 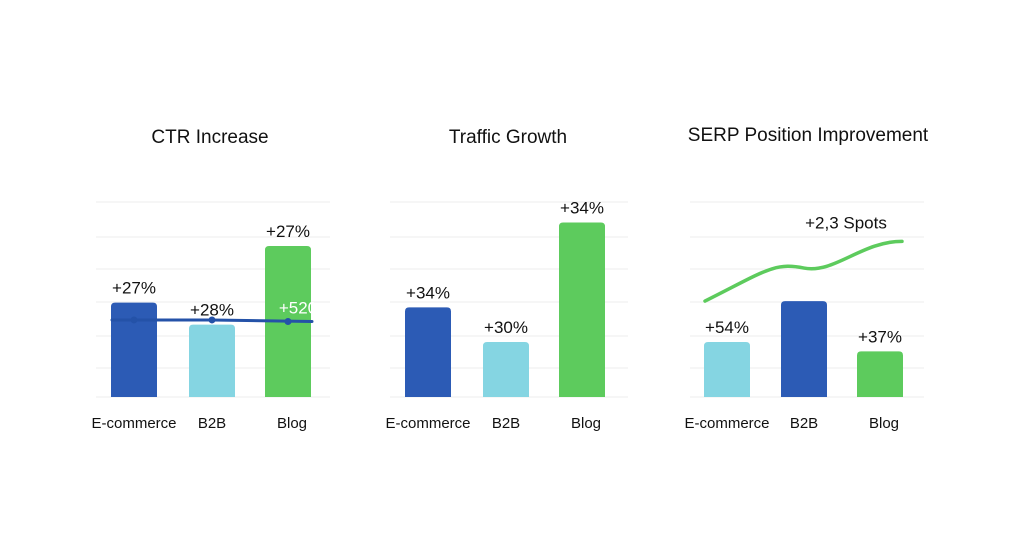 What do you see at coordinates (506, 327) in the screenshot?
I see `data-label: +30%` at bounding box center [506, 327].